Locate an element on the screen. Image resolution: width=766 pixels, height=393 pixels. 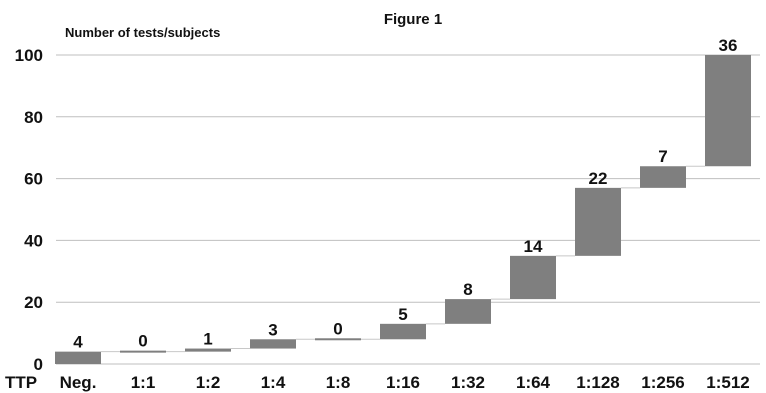
x-category-label: 1:4 is located at coordinates (273, 382).